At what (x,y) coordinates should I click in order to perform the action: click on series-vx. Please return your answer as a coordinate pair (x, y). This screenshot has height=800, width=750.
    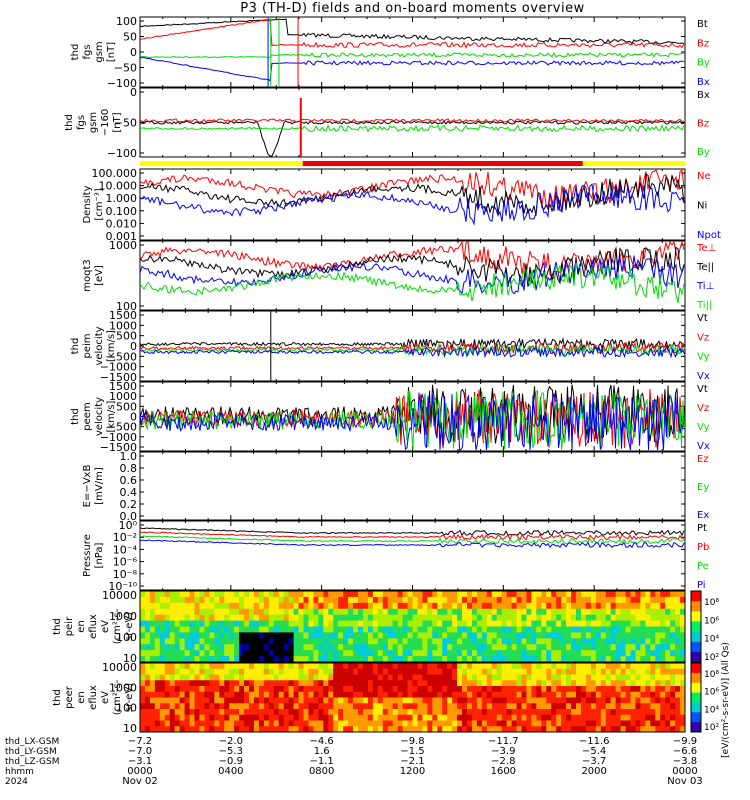
    Looking at the image, I should click on (412, 421).